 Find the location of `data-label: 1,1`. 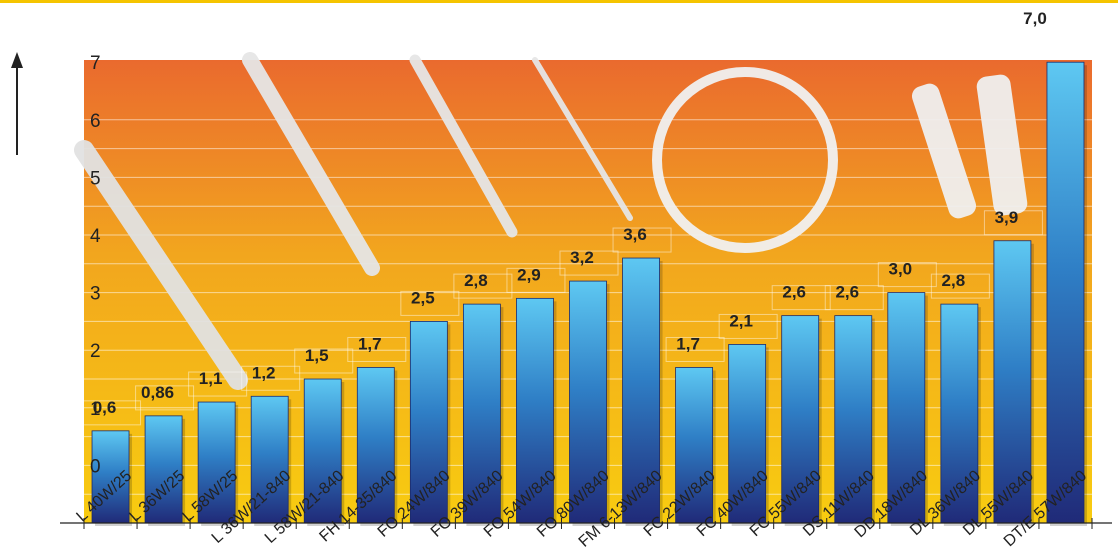

data-label: 1,1 is located at coordinates (211, 378).